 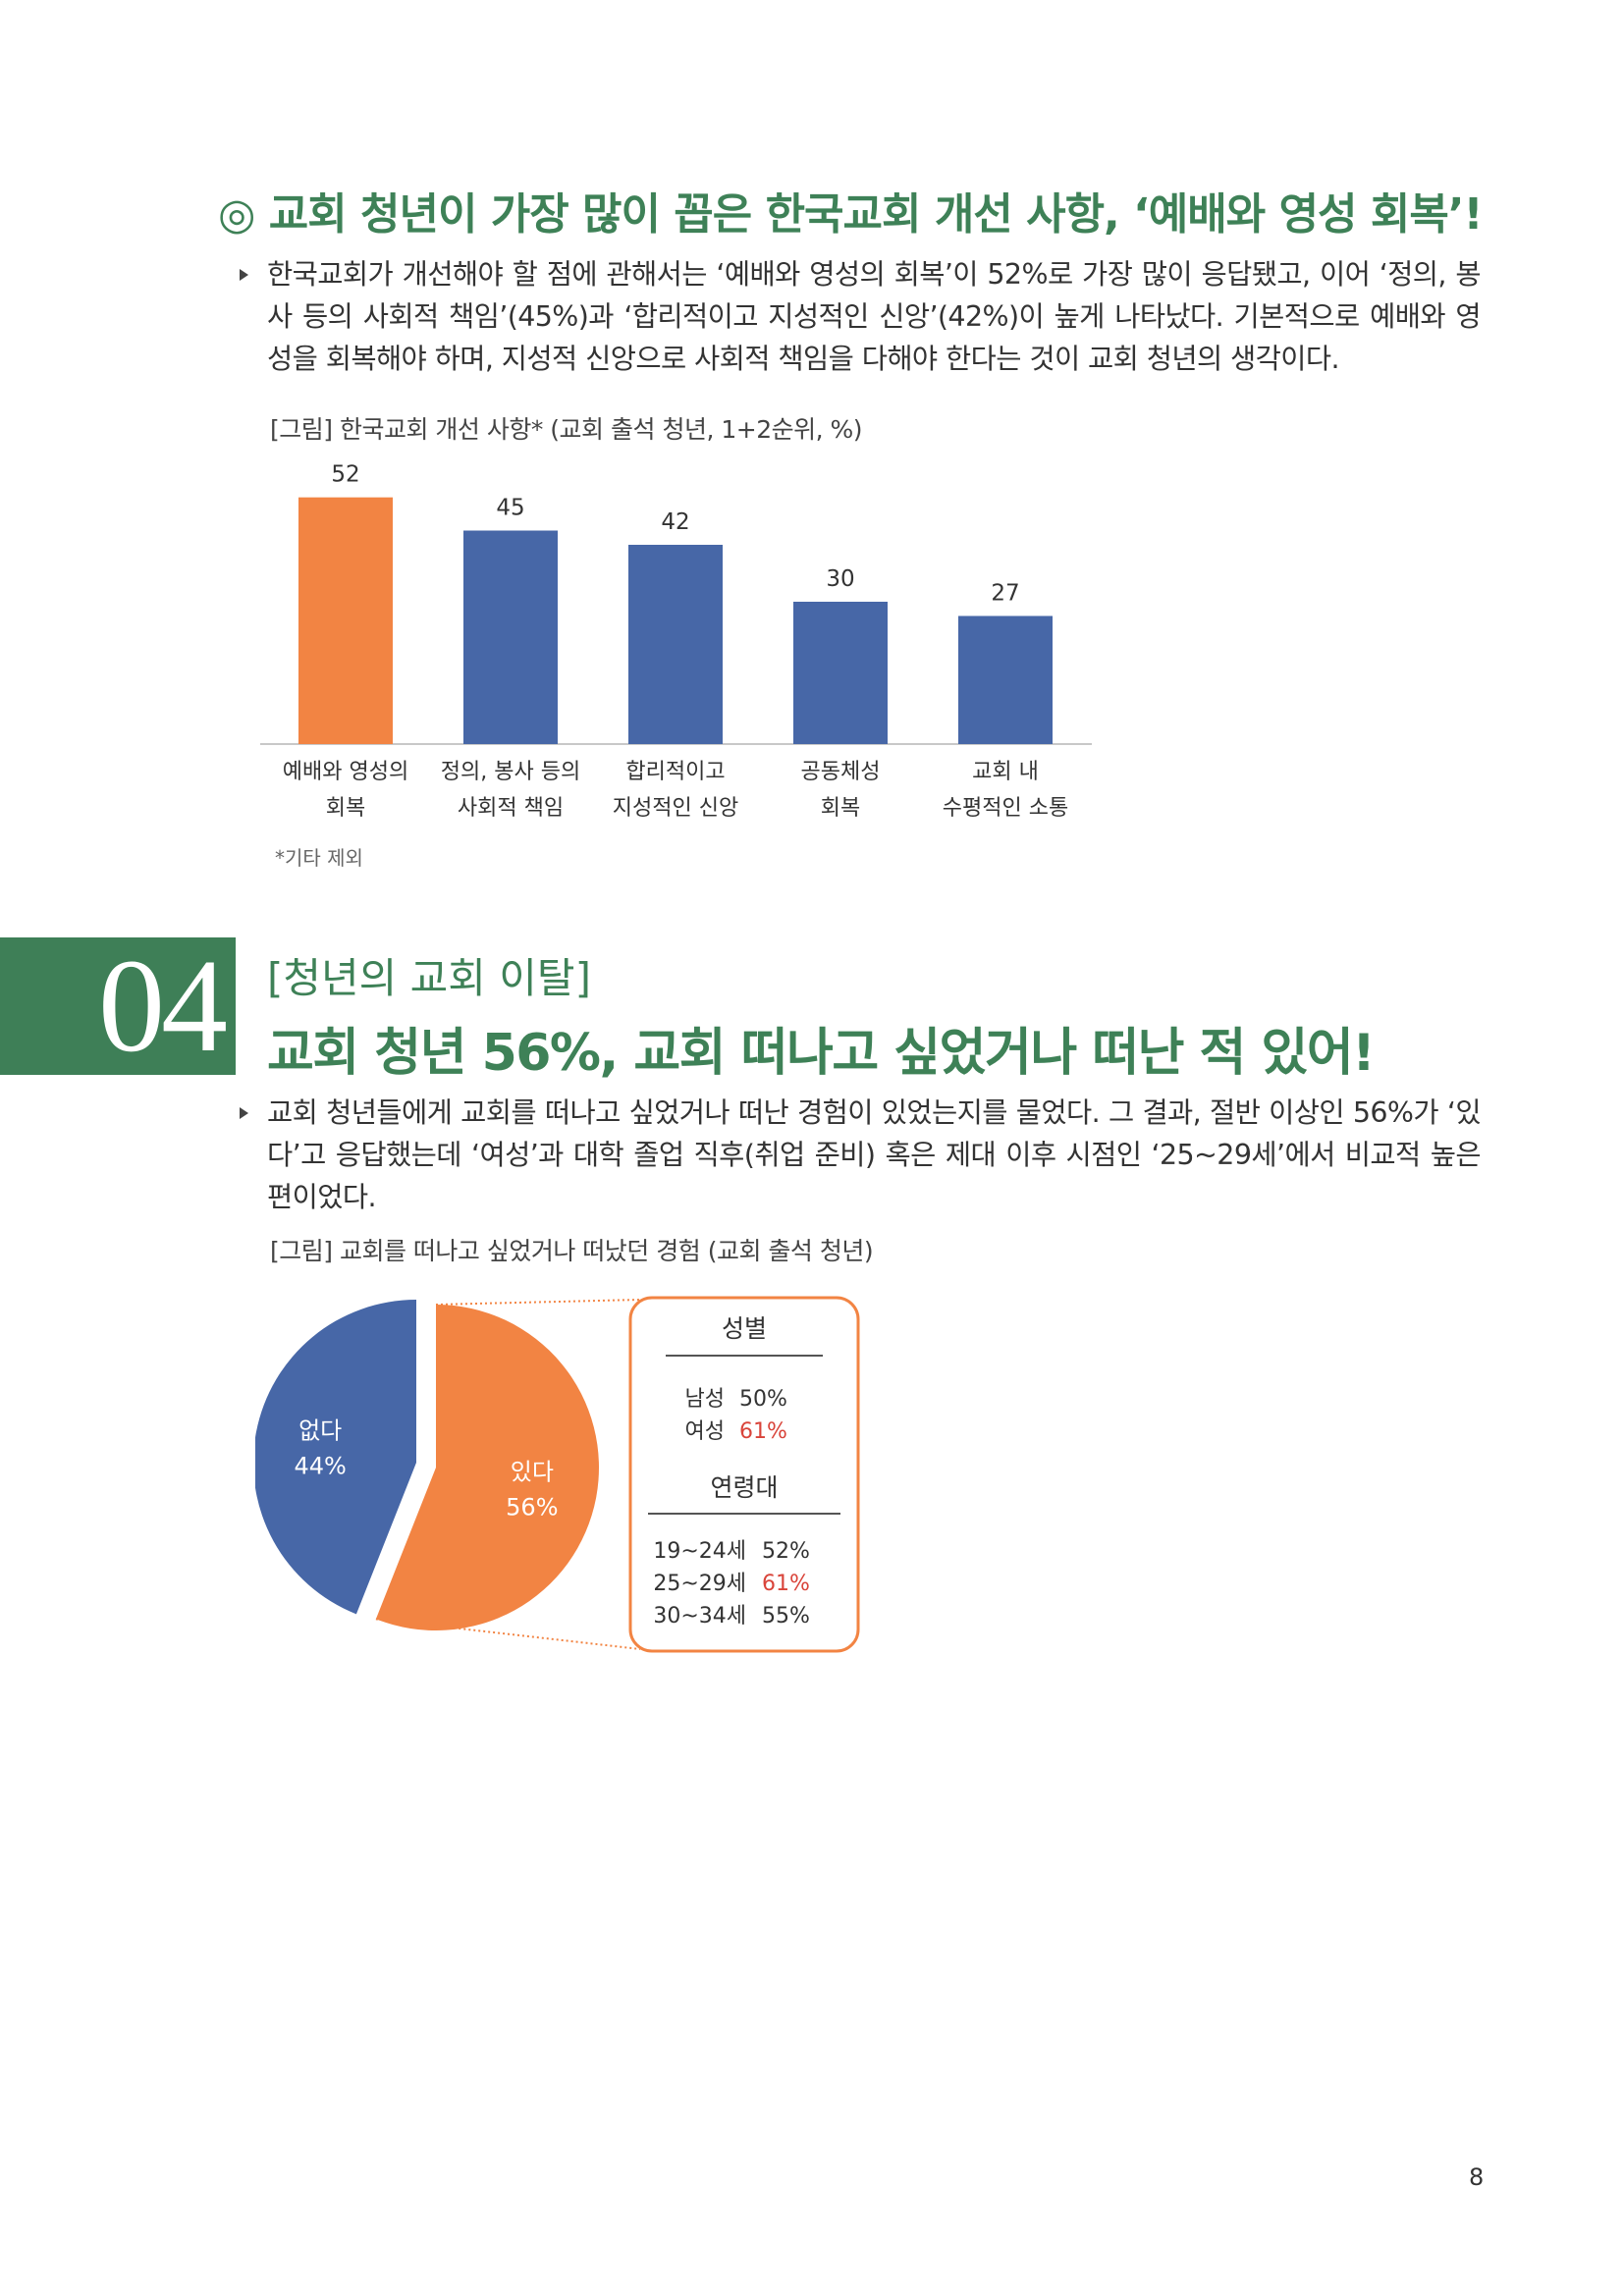 I want to click on category-label: 공동체성, so click(x=841, y=772).